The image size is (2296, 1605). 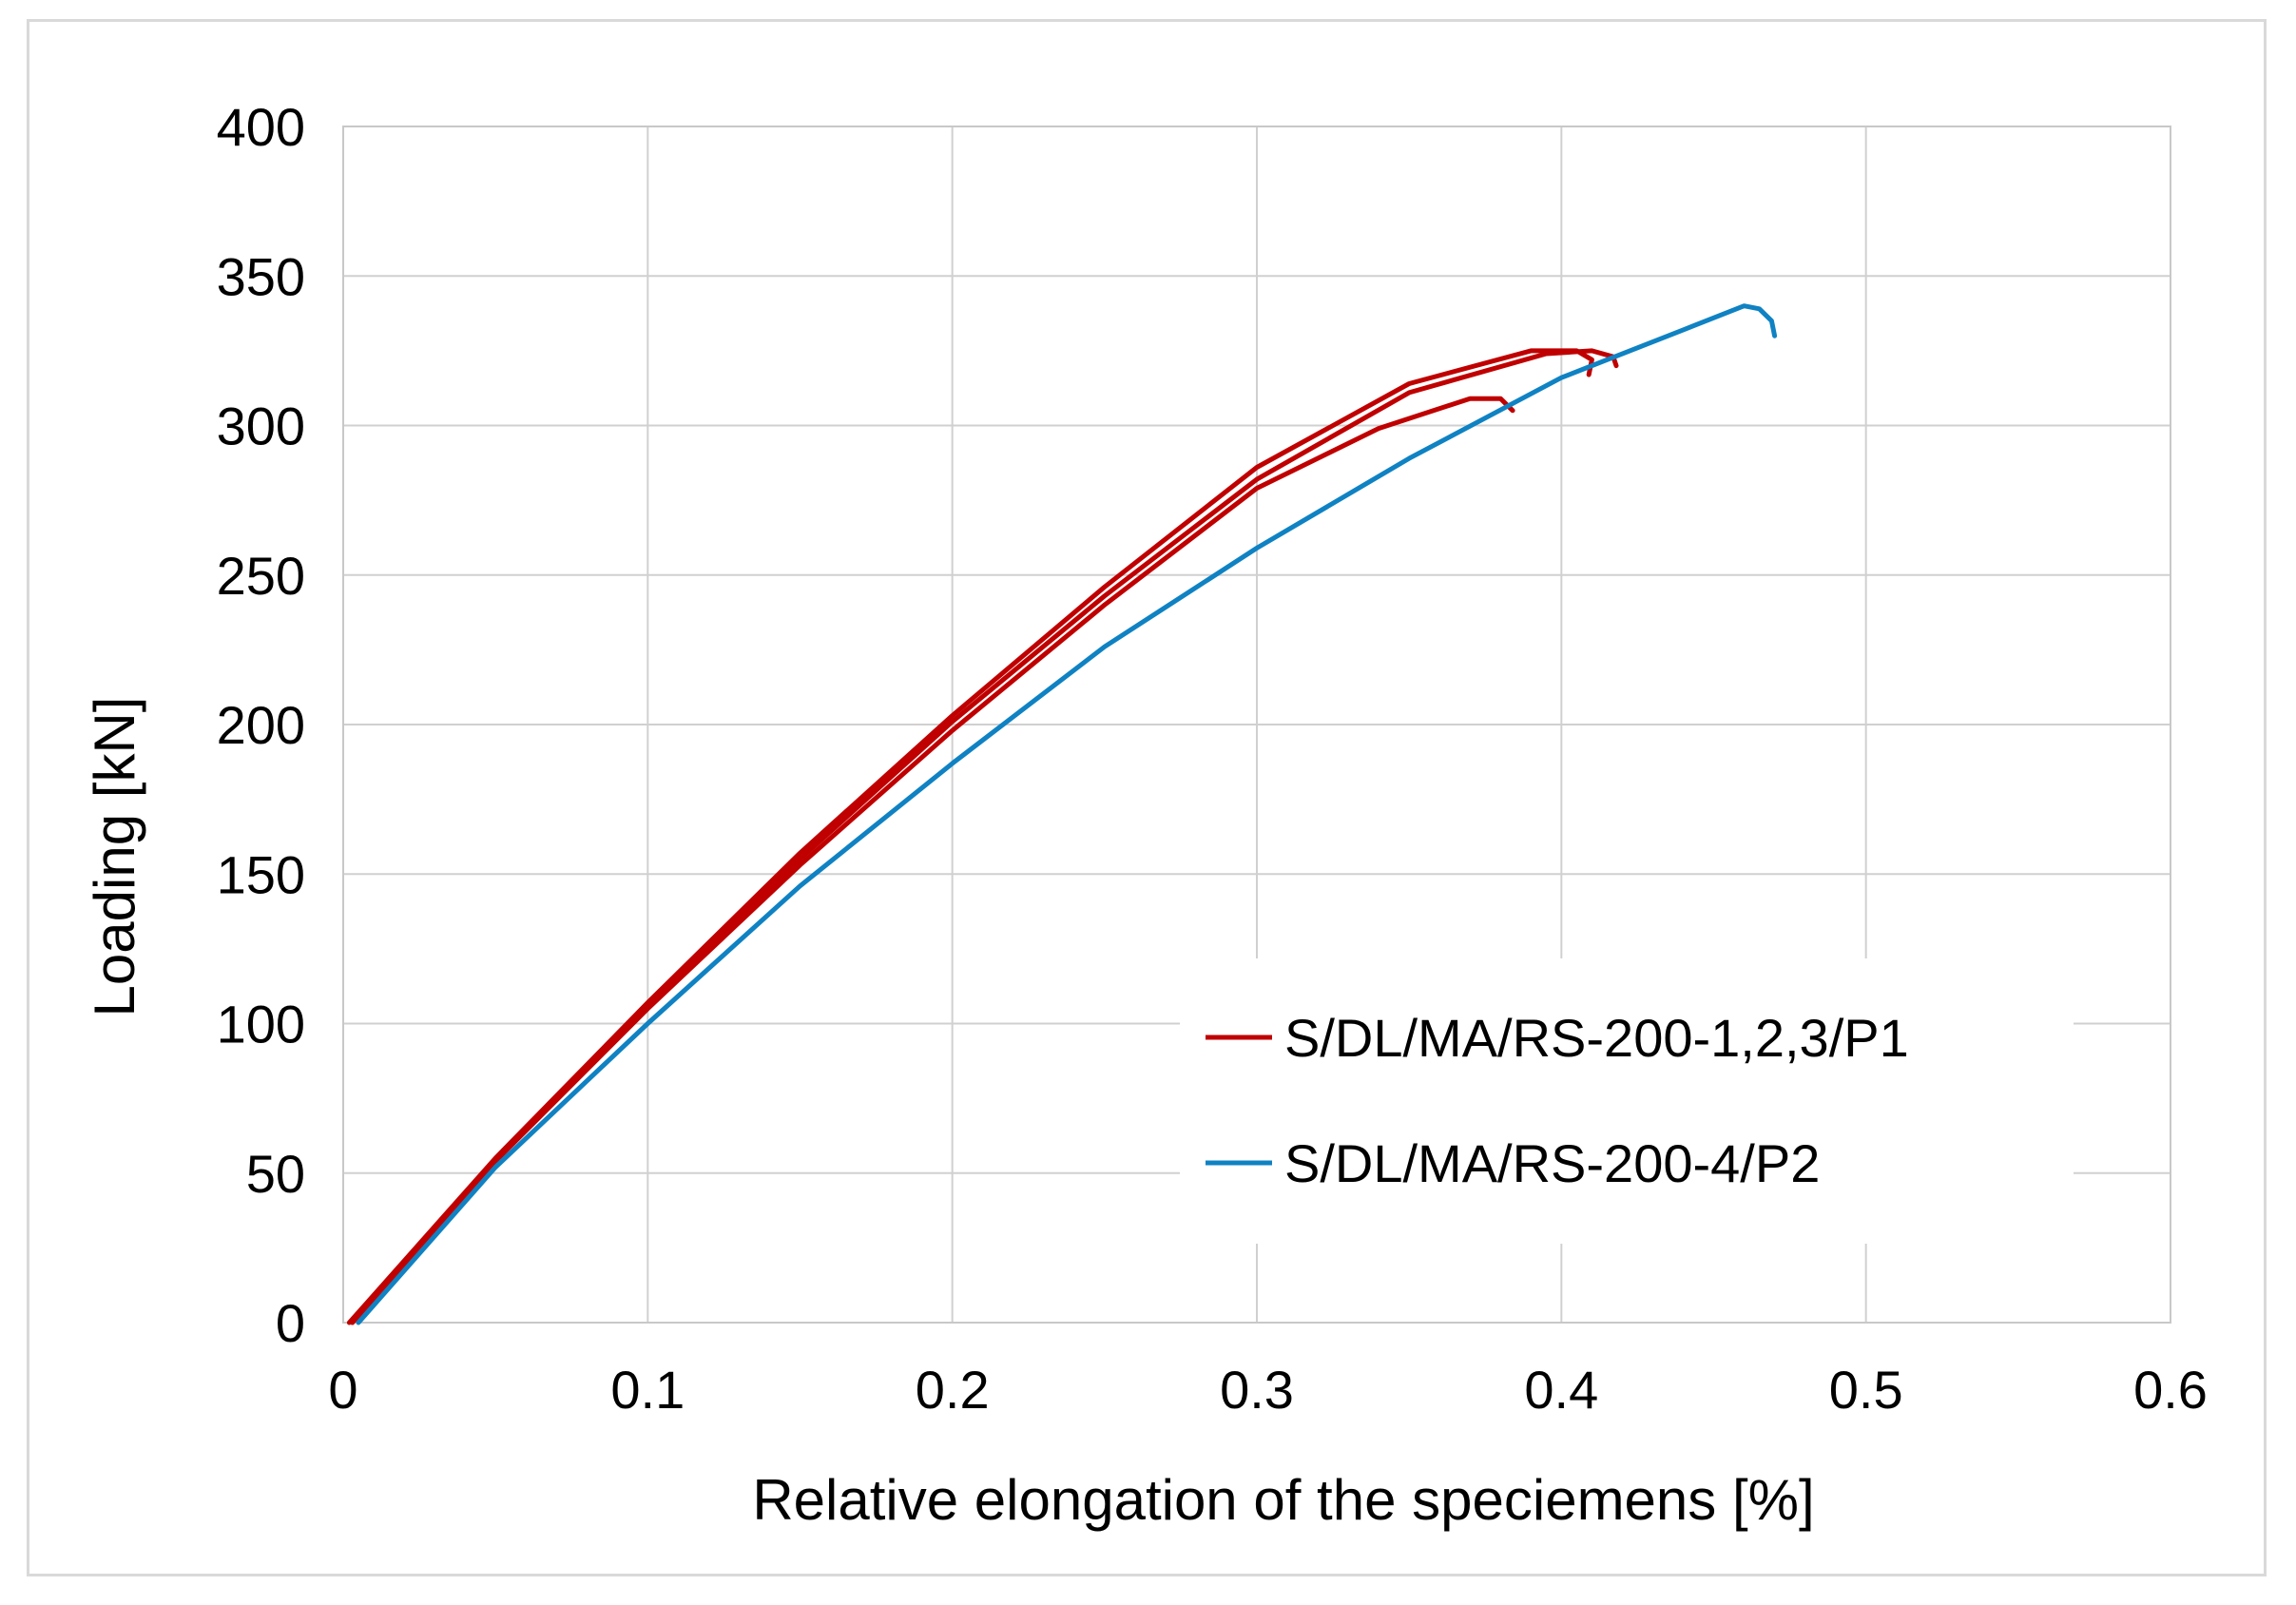 I want to click on y-tick-label: 250, so click(x=261, y=576).